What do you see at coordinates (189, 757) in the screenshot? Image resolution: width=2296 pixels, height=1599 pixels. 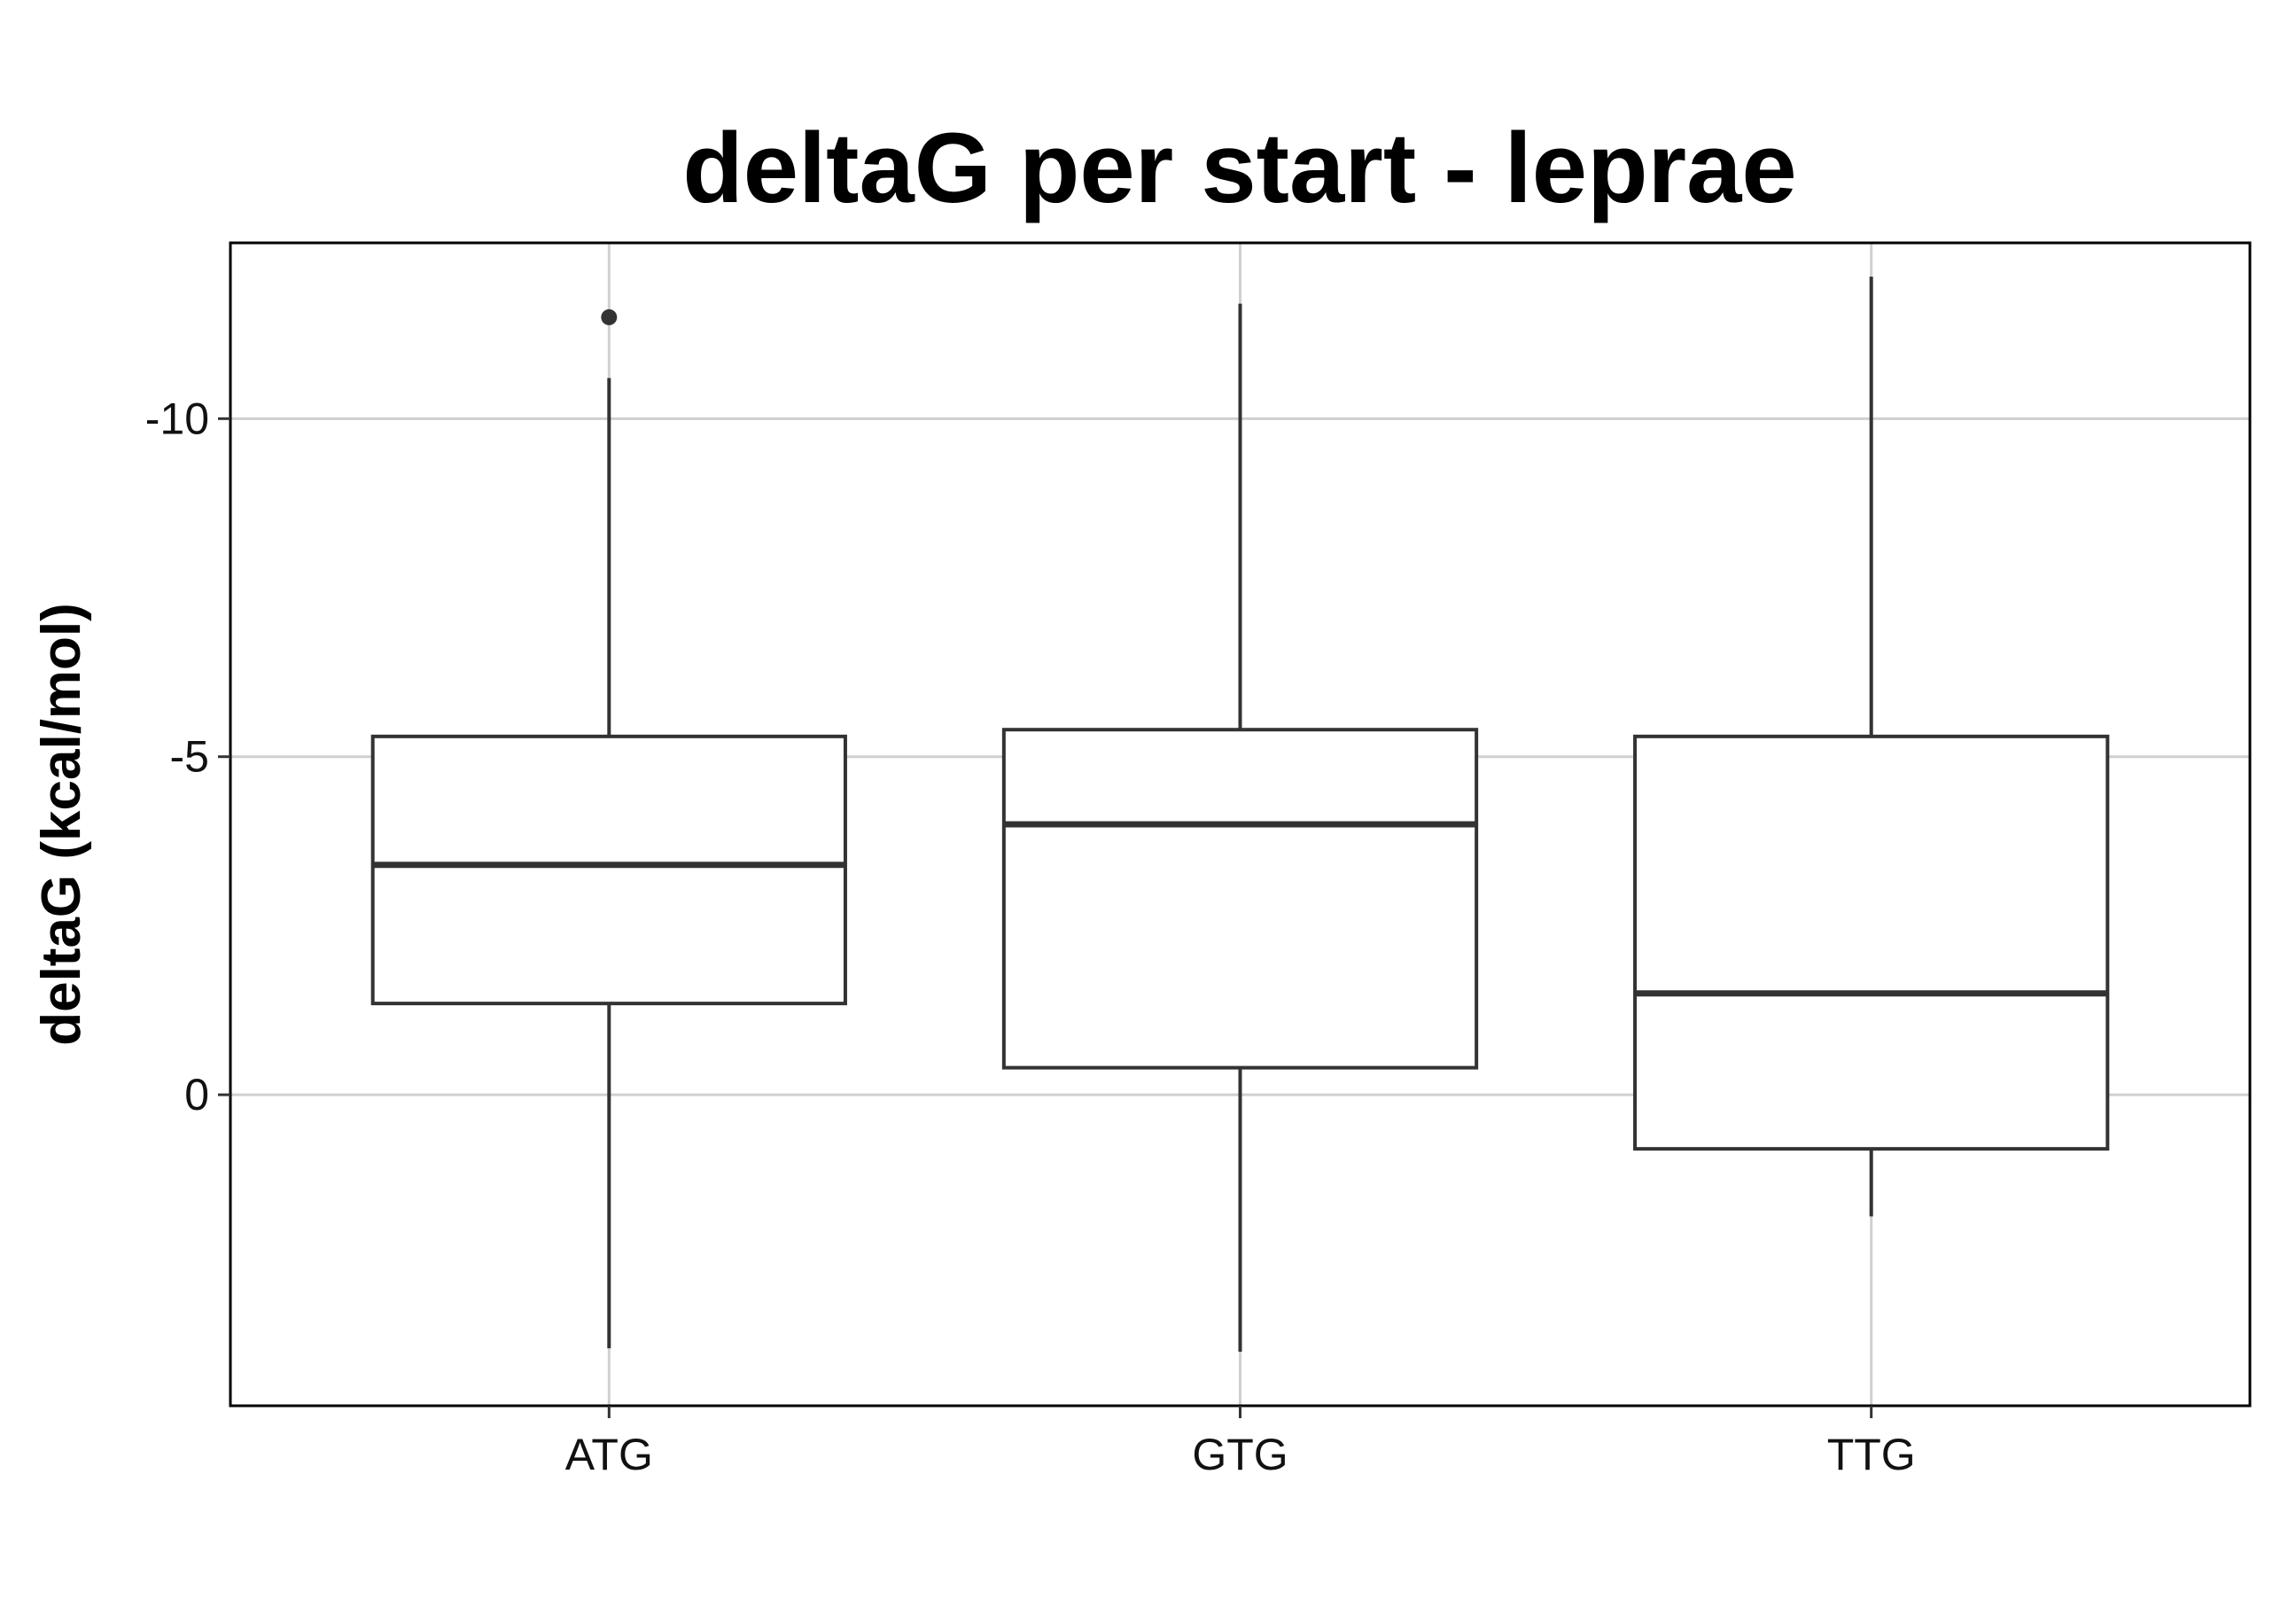 I see `y-tick-label: -5` at bounding box center [189, 757].